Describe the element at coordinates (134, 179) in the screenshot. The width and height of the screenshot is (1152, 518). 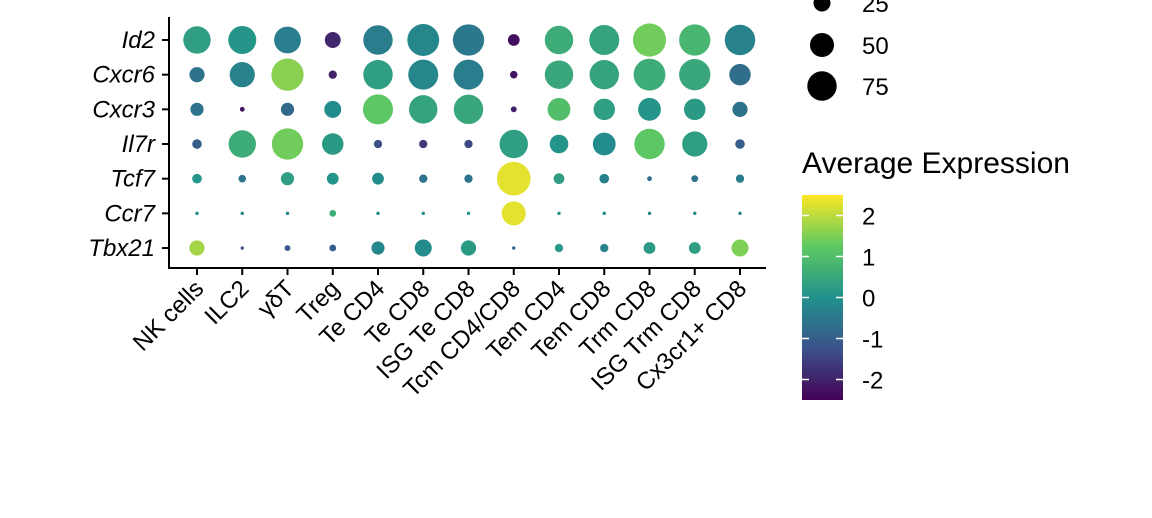
I see `gene-label: Tcf7` at that location.